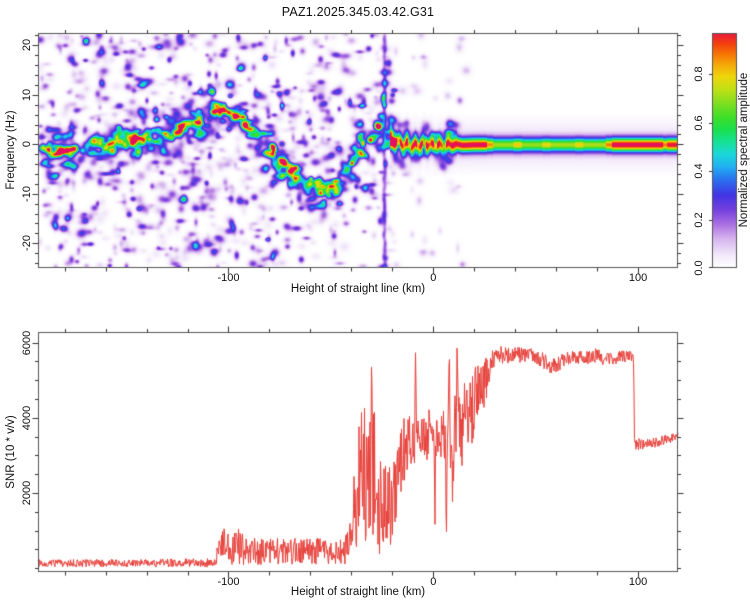 The width and height of the screenshot is (750, 600). I want to click on tick-label: -20, so click(27, 243).